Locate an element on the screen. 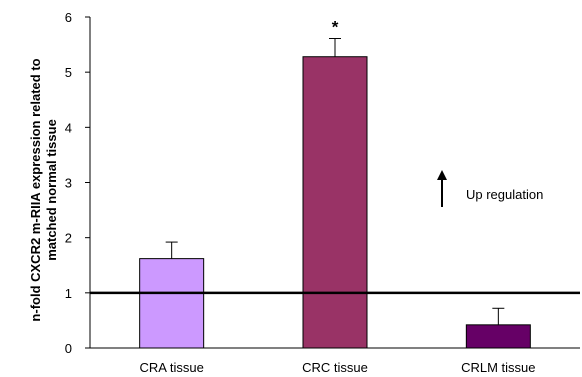 This screenshot has height=377, width=582. y-tick-label: 0 is located at coordinates (68, 348).